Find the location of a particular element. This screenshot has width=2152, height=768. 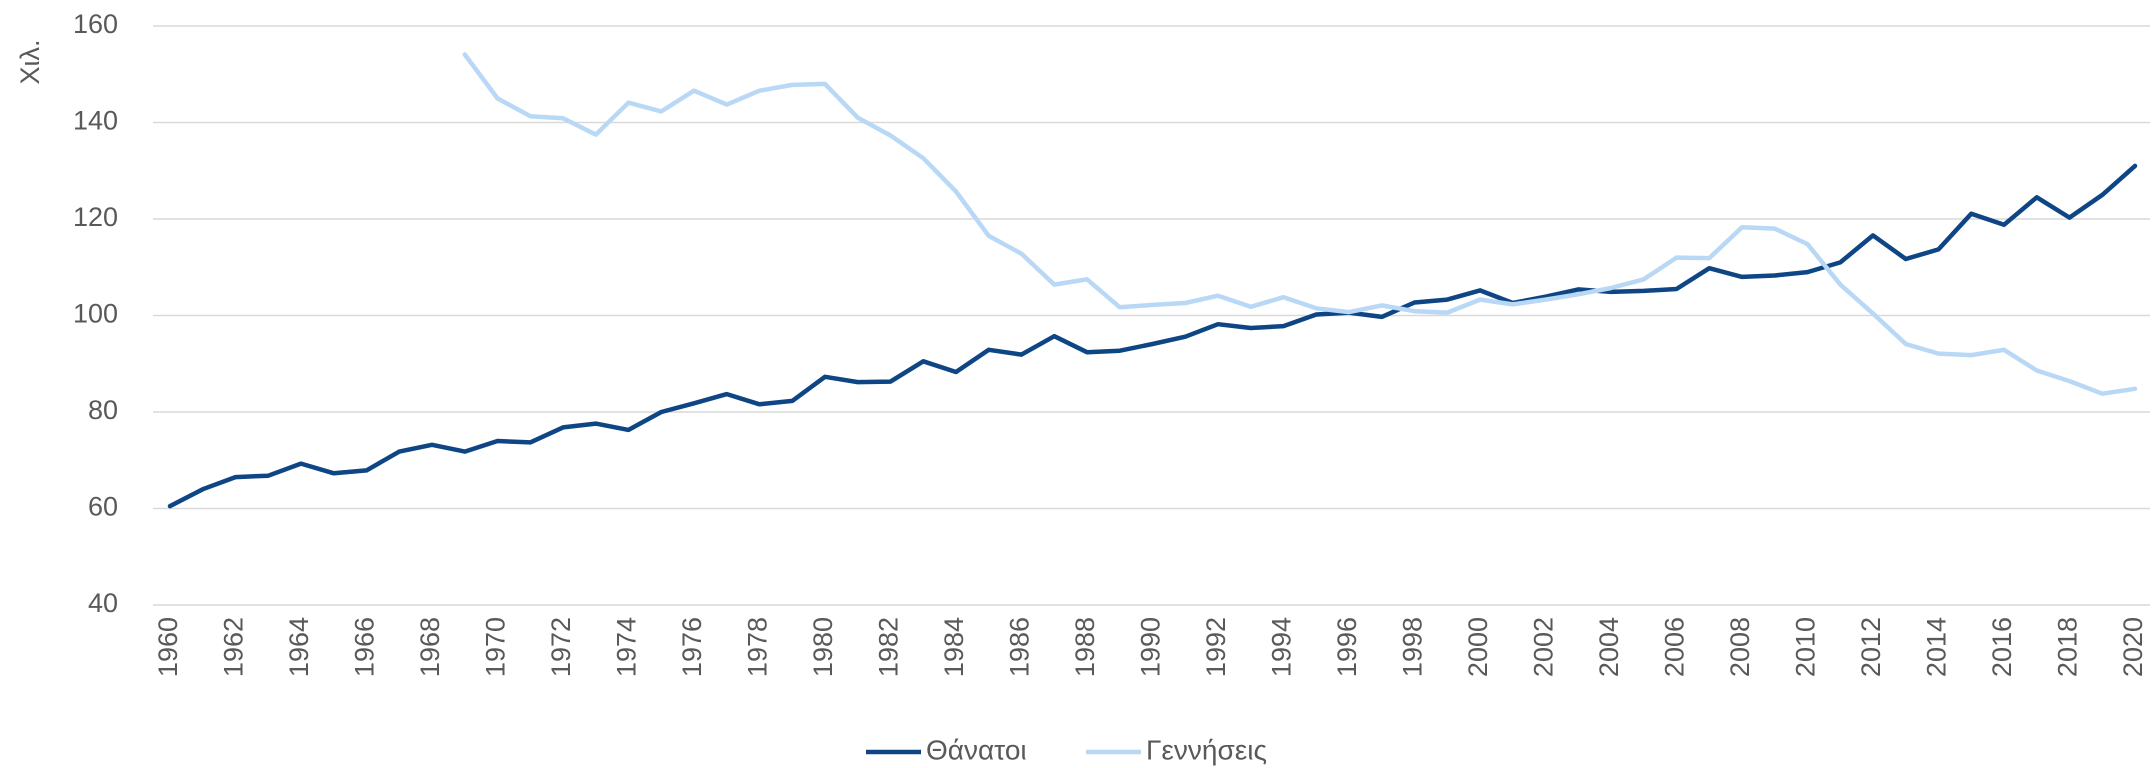

legend-label: Γεννήσεις is located at coordinates (1206, 749).